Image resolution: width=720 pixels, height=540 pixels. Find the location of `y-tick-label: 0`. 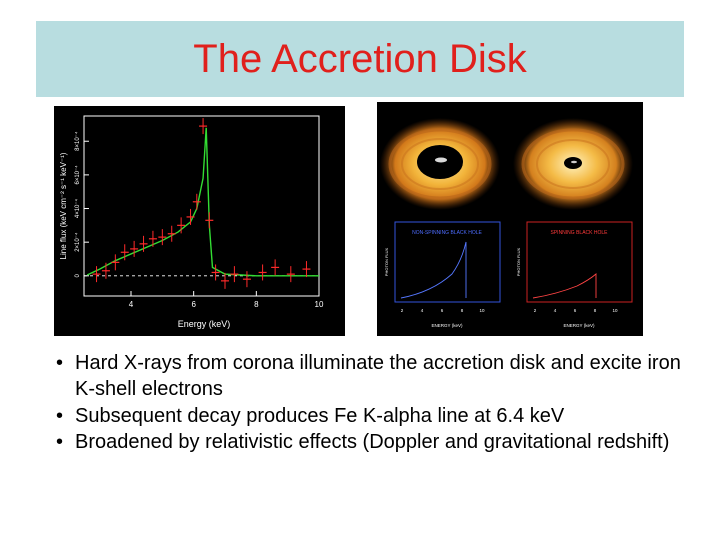

y-tick-label: 0 is located at coordinates (78, 275).